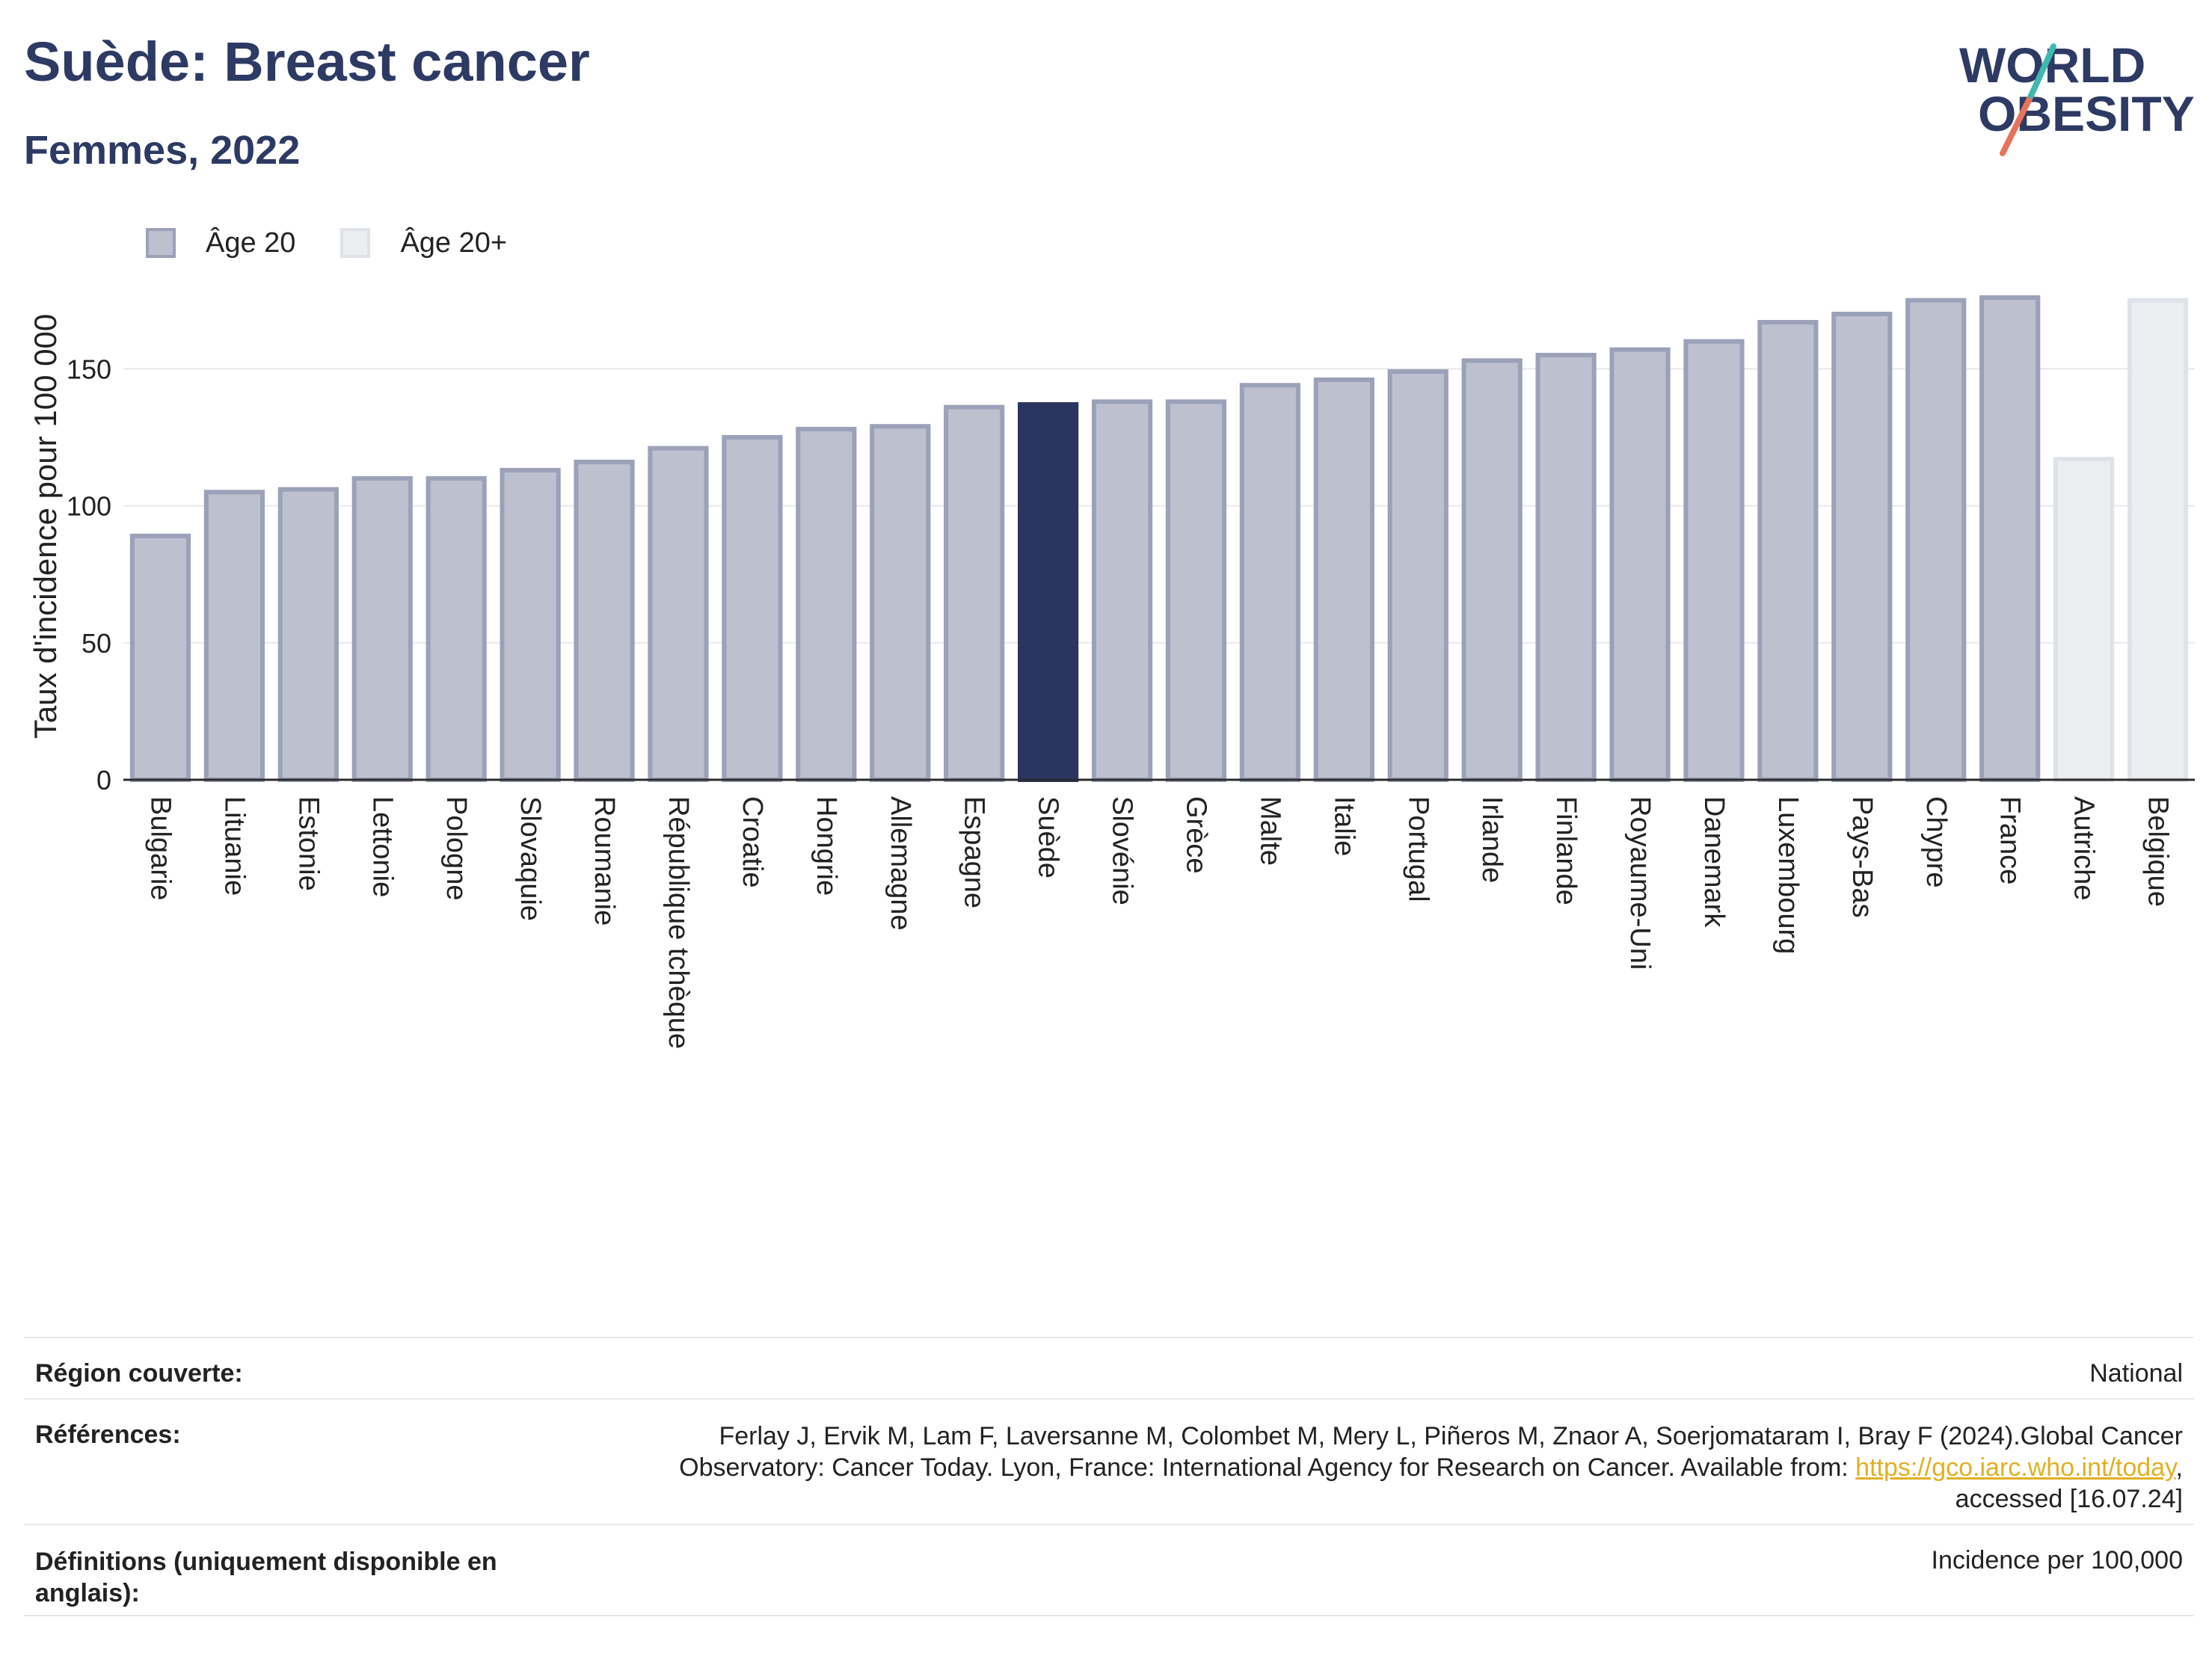 This screenshot has height=1656, width=2212. I want to click on x-tick-label: Suède, so click(1048, 837).